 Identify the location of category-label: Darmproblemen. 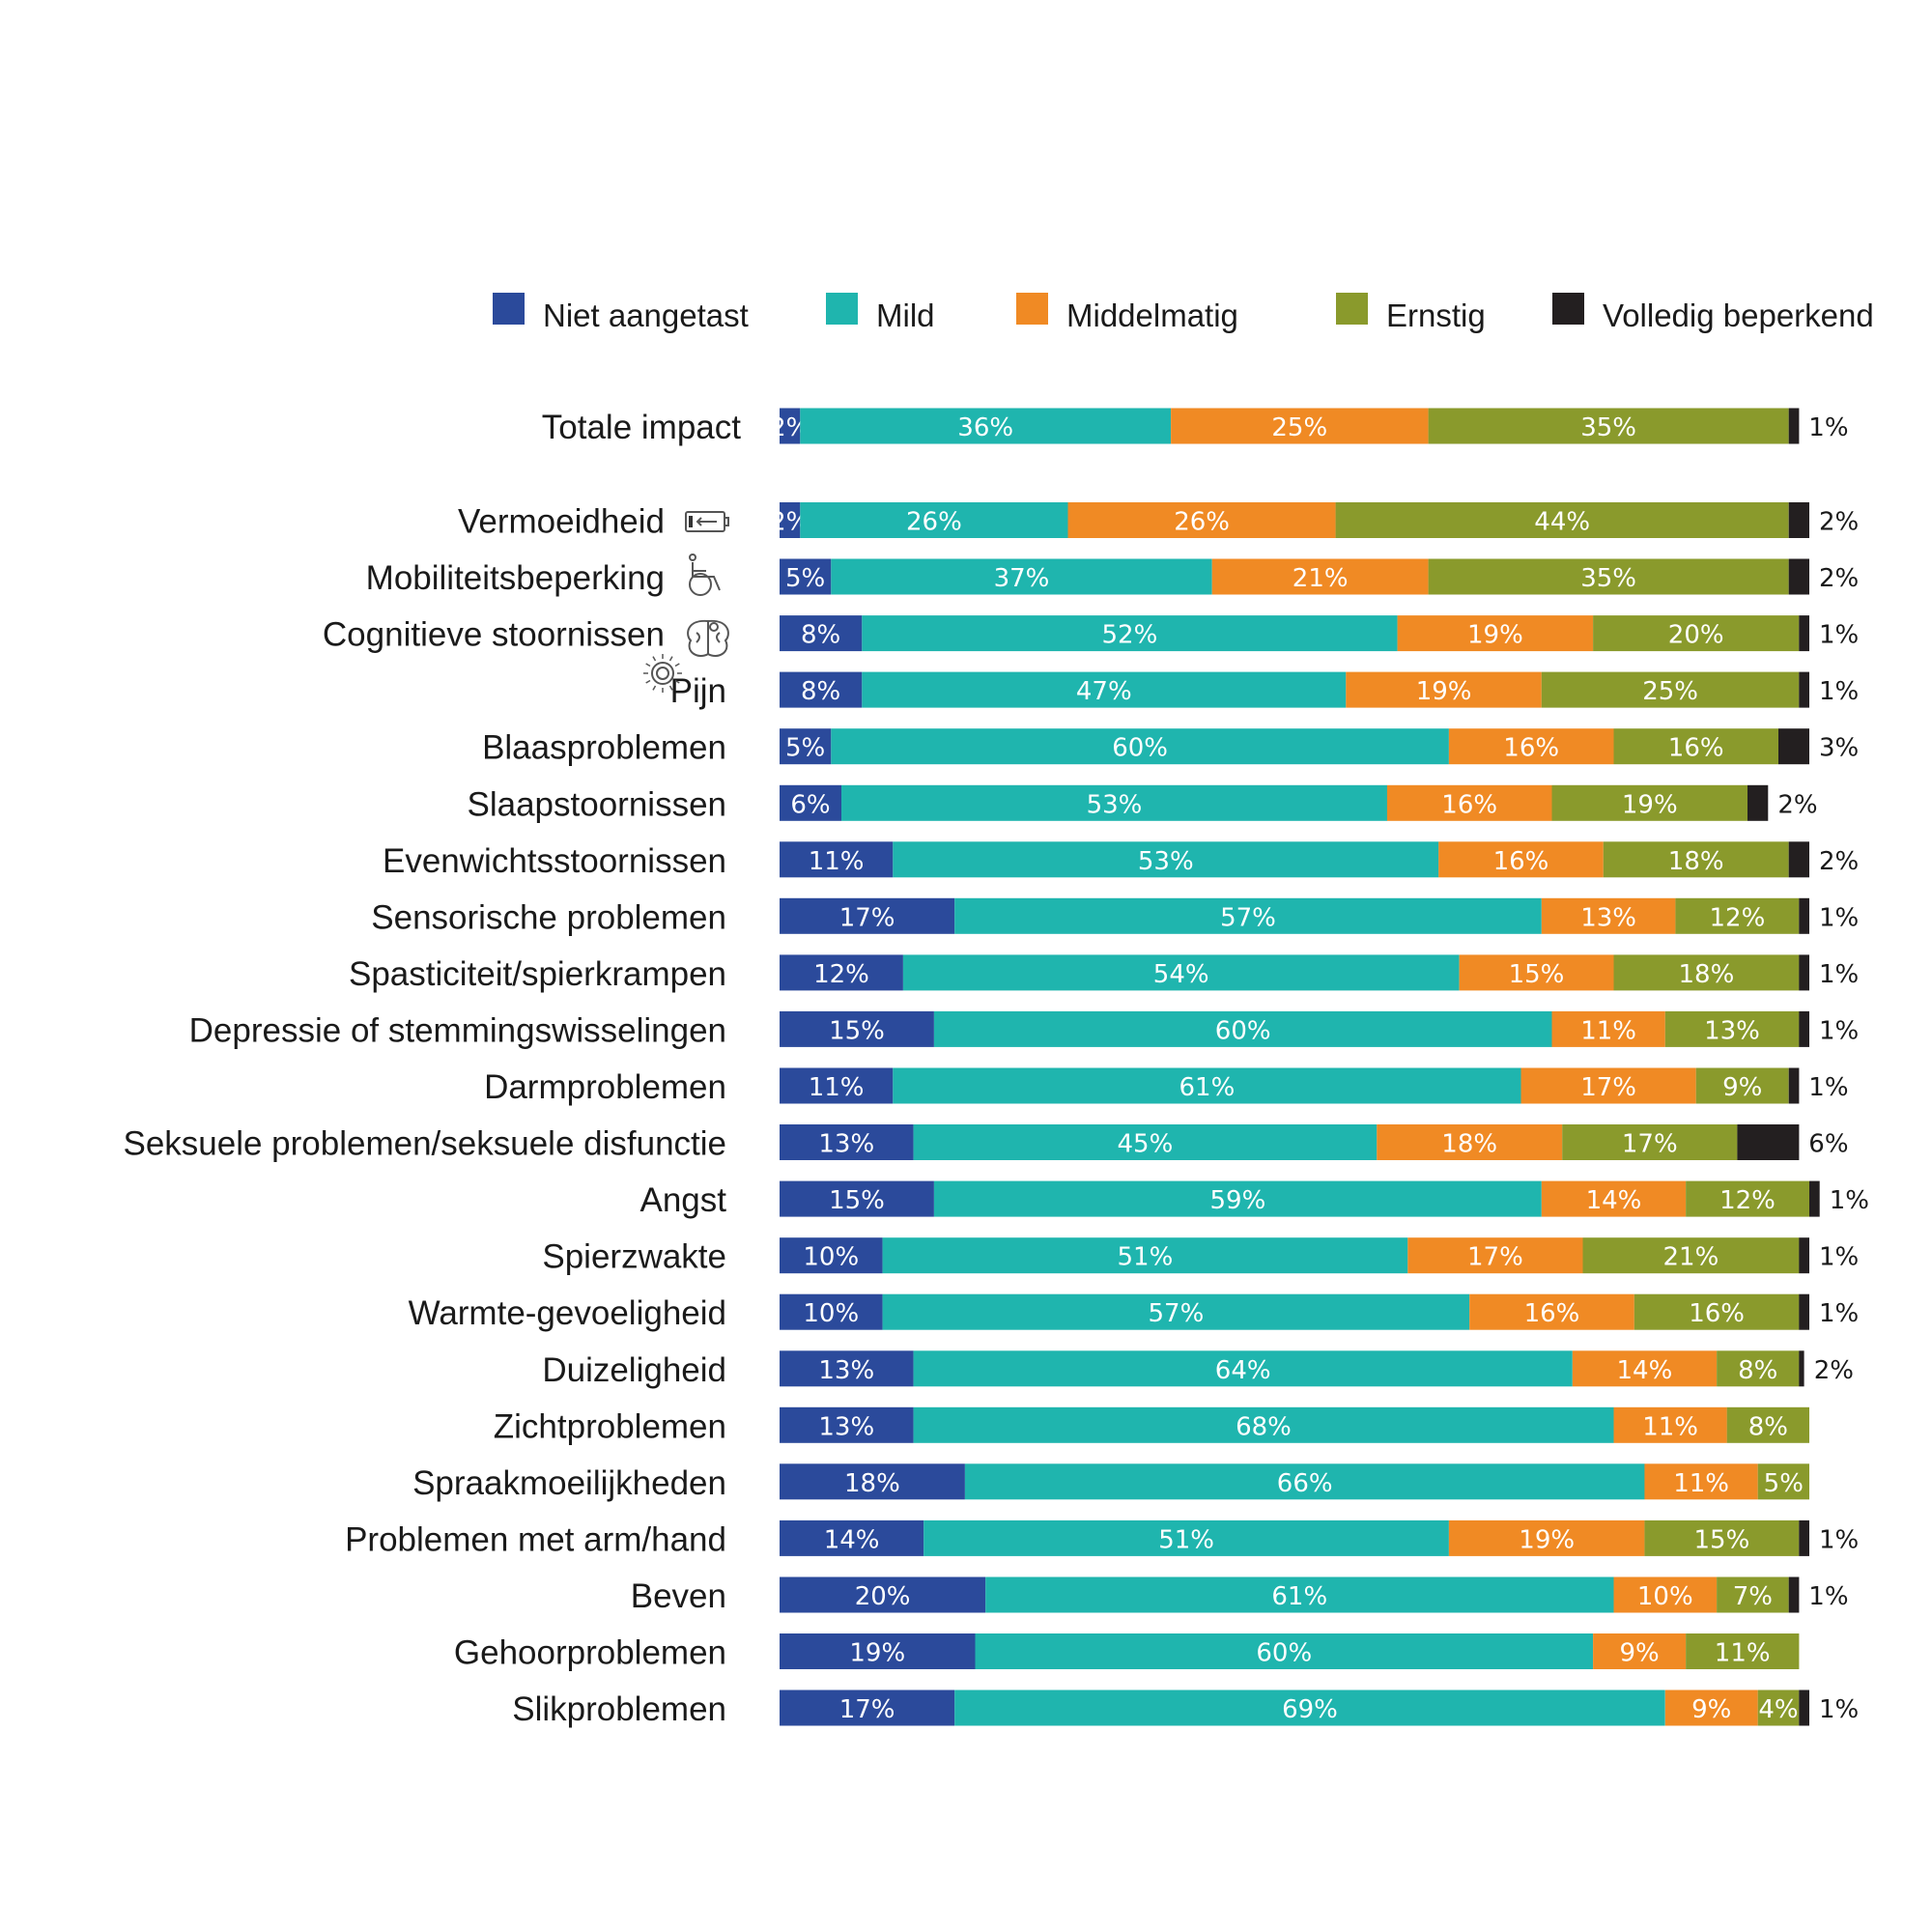
(605, 1087).